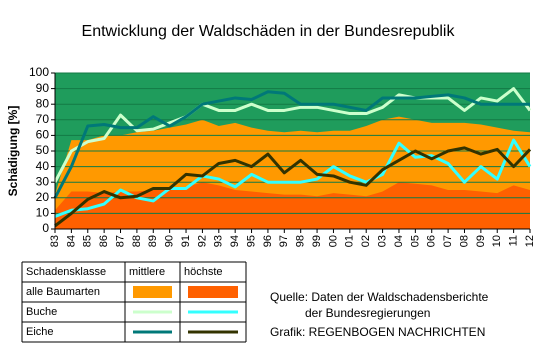 This screenshot has height=360, width=533. I want to click on x-tick-label: 93, so click(219, 241).